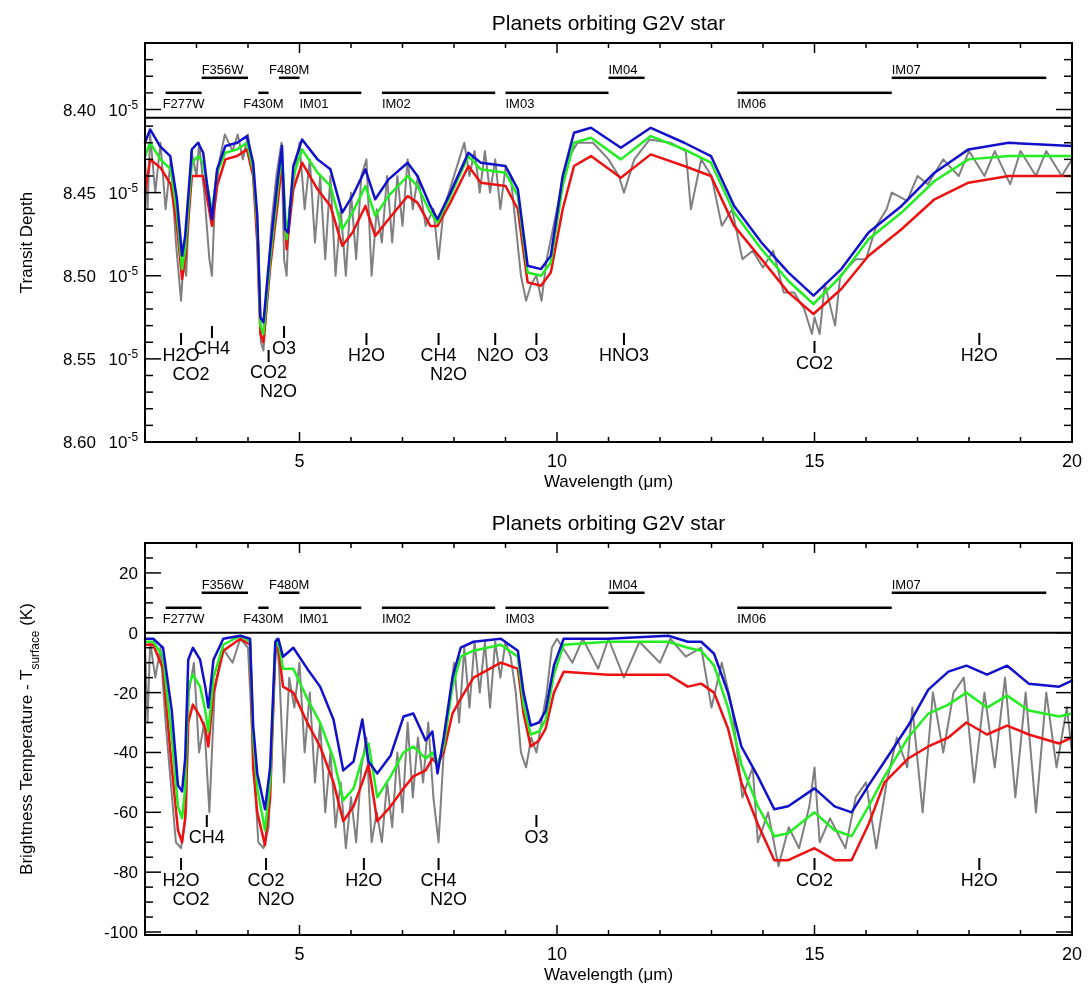  Describe the element at coordinates (125, 753) in the screenshot. I see `y-tick-label: -40` at that location.